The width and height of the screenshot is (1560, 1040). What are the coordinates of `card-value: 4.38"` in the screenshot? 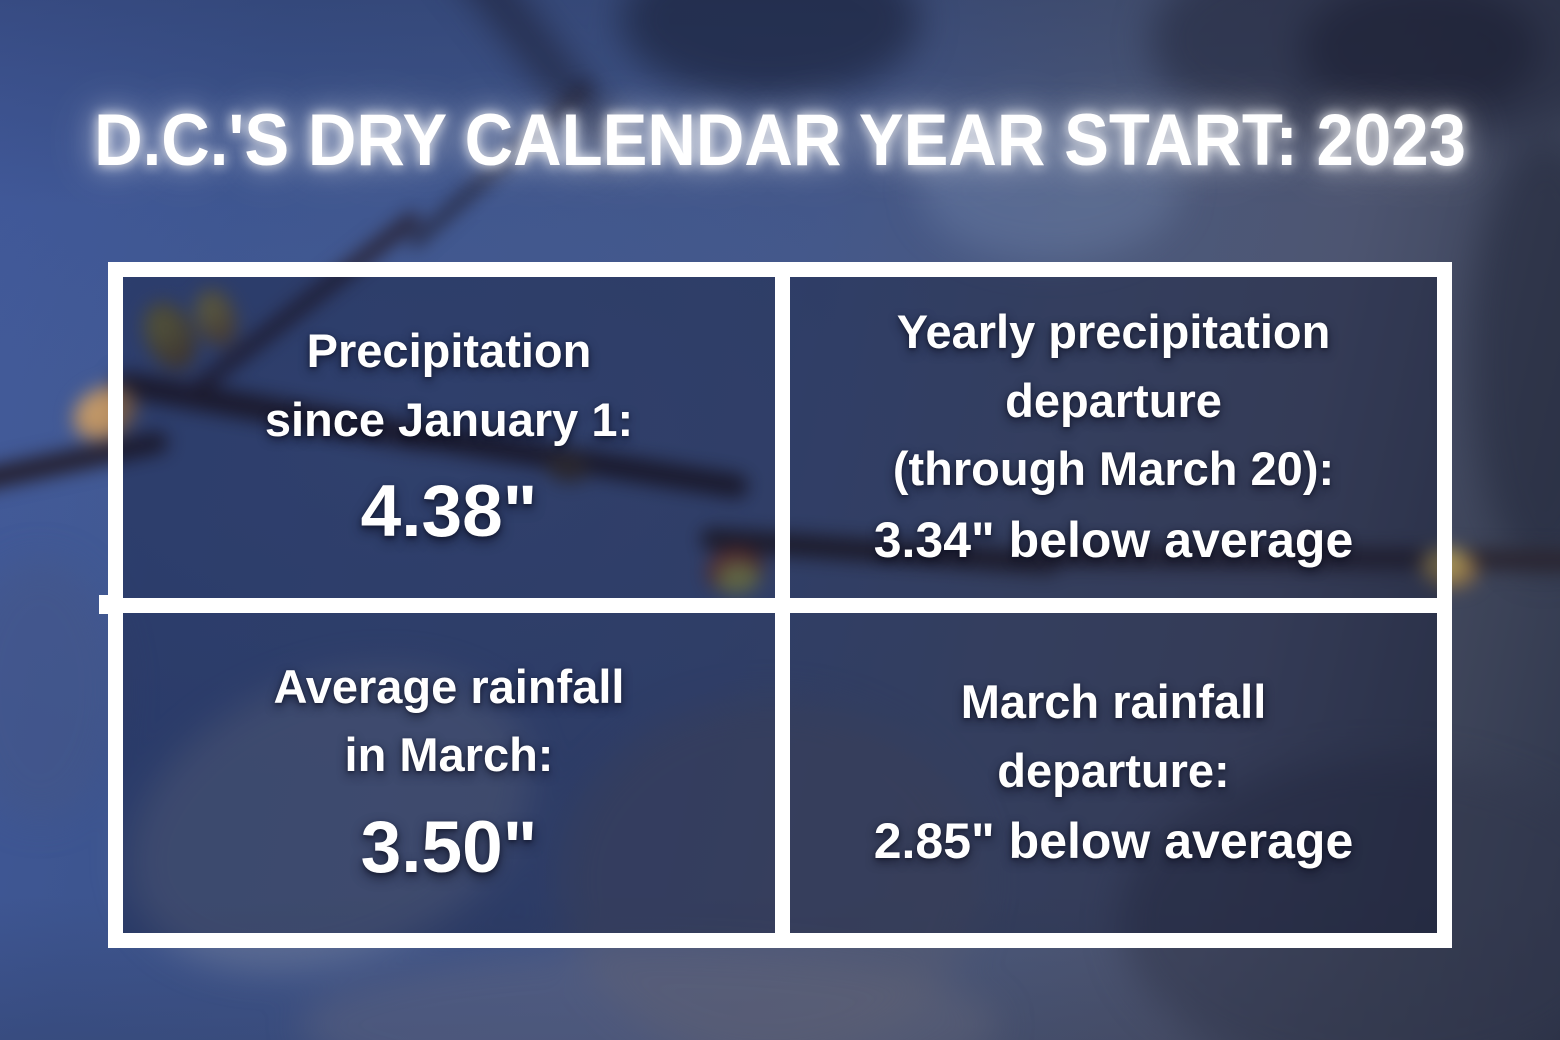 It's located at (449, 512).